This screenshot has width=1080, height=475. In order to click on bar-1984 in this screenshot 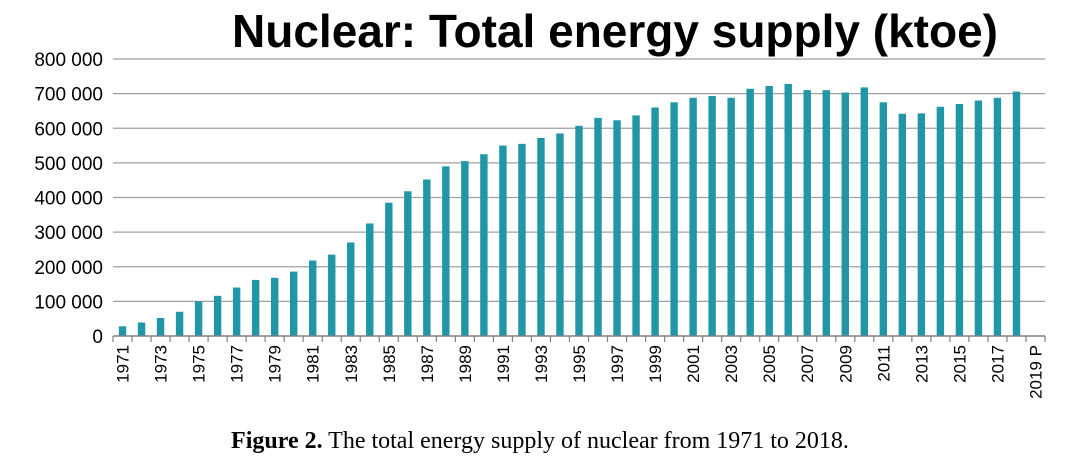, I will do `click(370, 279)`.